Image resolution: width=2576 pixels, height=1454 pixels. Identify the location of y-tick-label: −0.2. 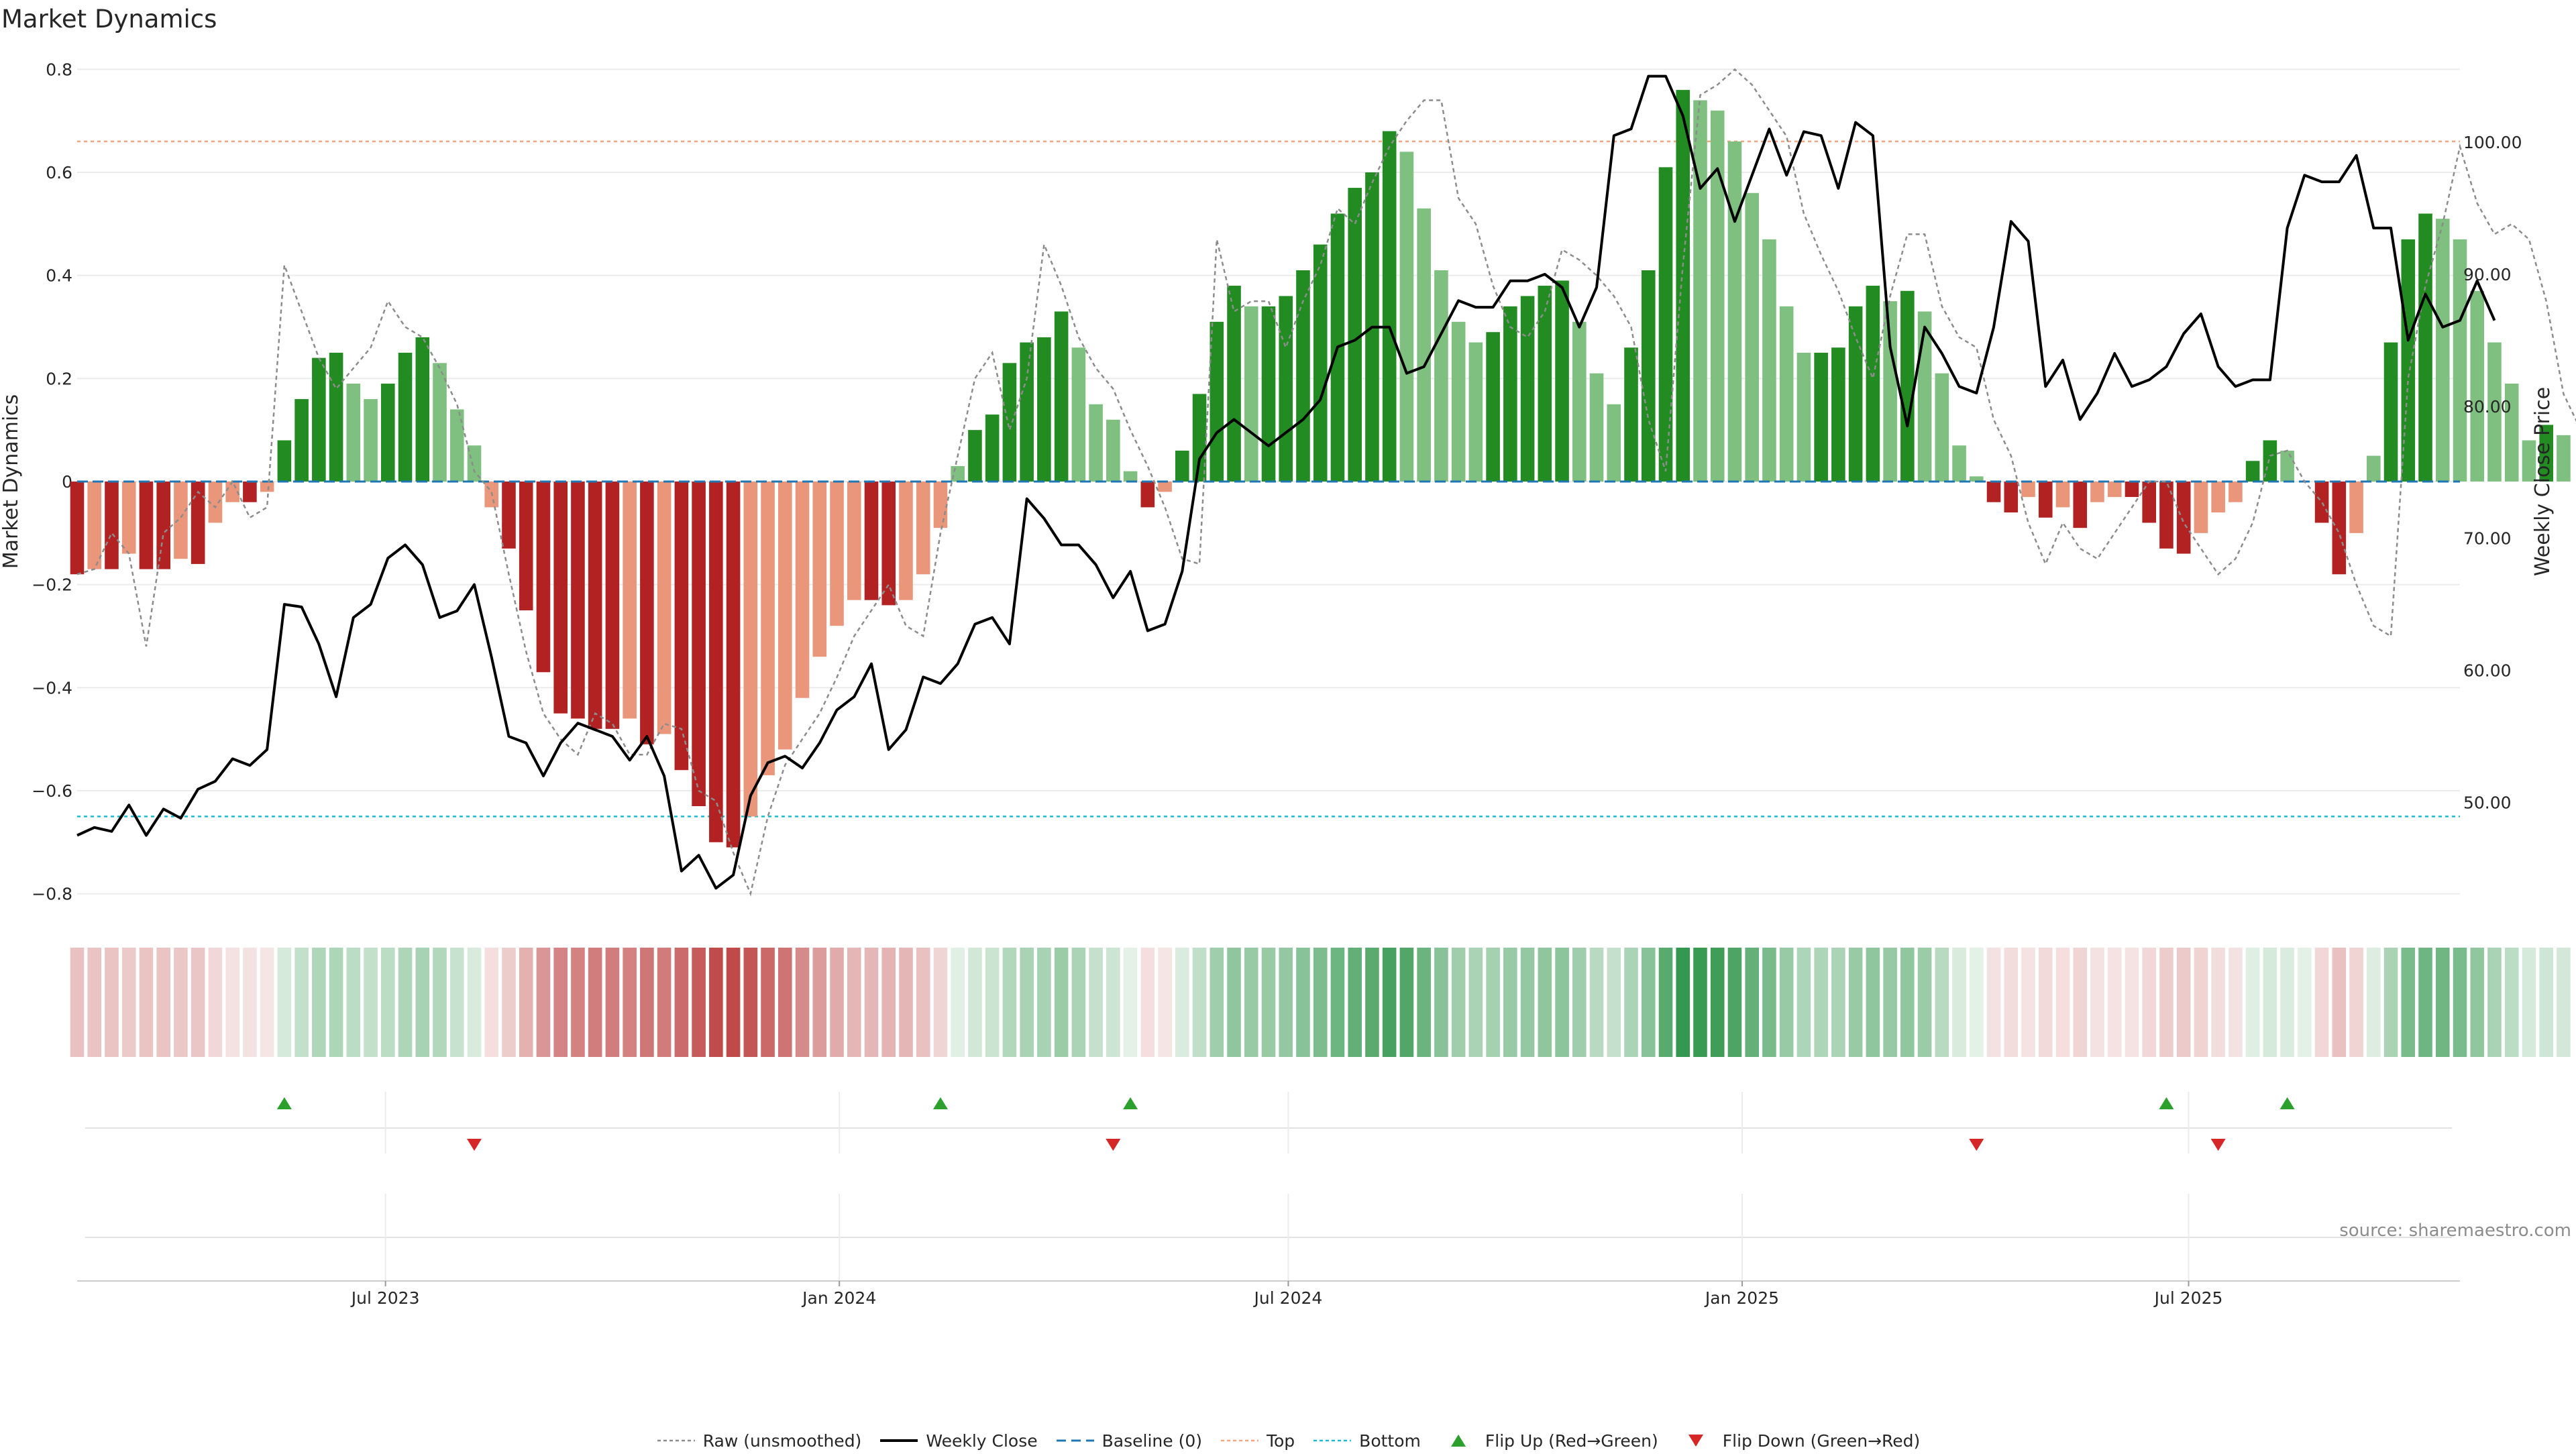
(52, 585).